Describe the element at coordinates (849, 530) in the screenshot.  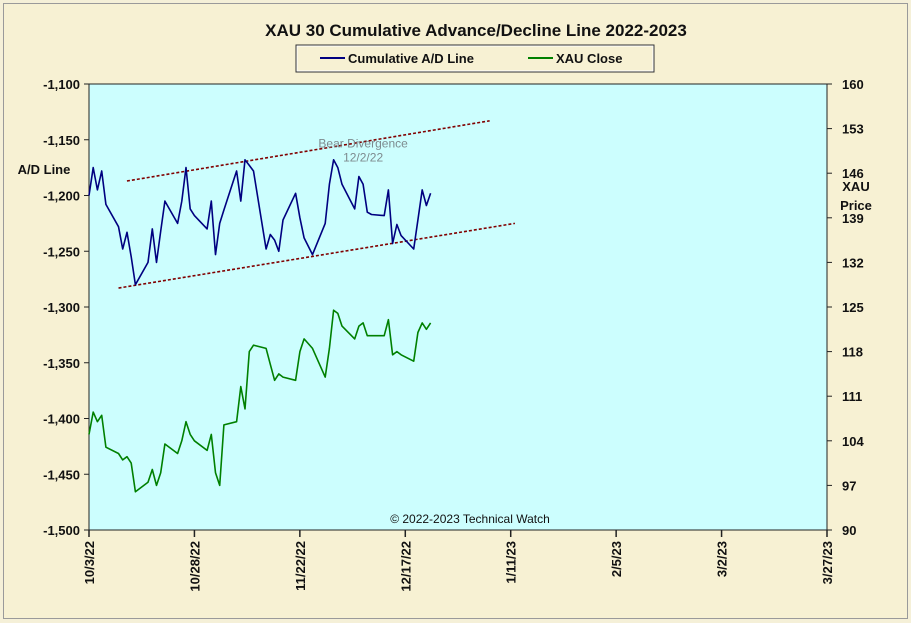
I see `right-tick-label: 90` at that location.